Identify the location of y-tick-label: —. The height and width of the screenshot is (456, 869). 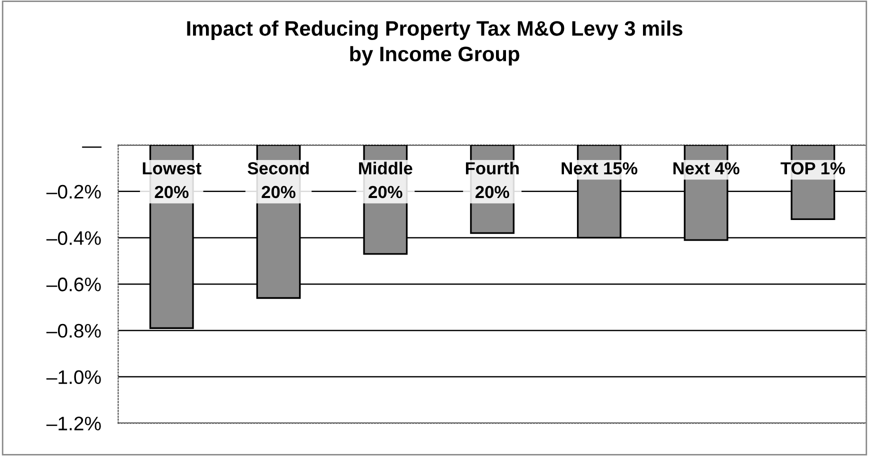
(92, 147).